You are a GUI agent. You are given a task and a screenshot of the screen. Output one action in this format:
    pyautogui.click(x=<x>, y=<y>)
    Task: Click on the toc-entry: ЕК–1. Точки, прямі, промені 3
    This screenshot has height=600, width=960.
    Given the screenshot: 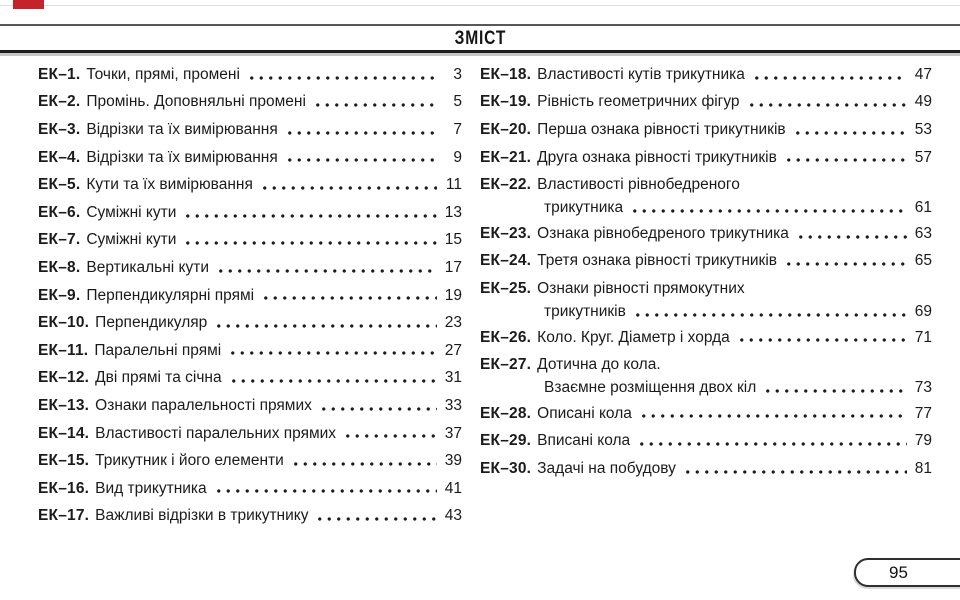 What is the action you would take?
    pyautogui.click(x=250, y=75)
    